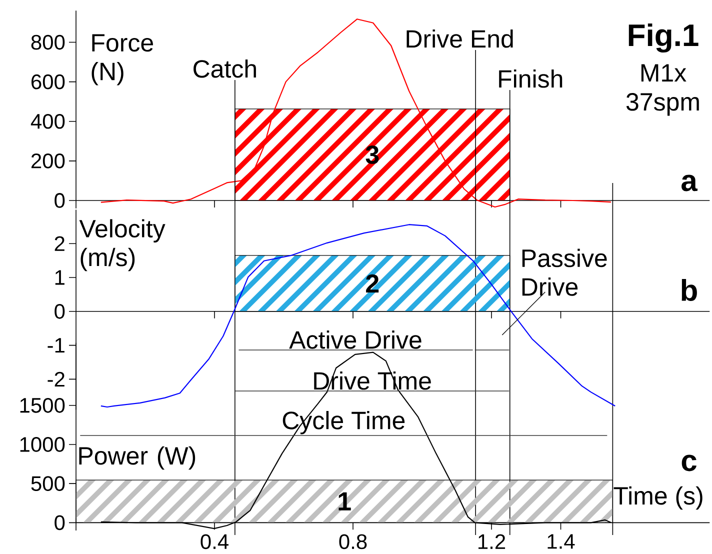 This screenshot has height=554, width=712. I want to click on chart-title: Fig.1, so click(663, 38).